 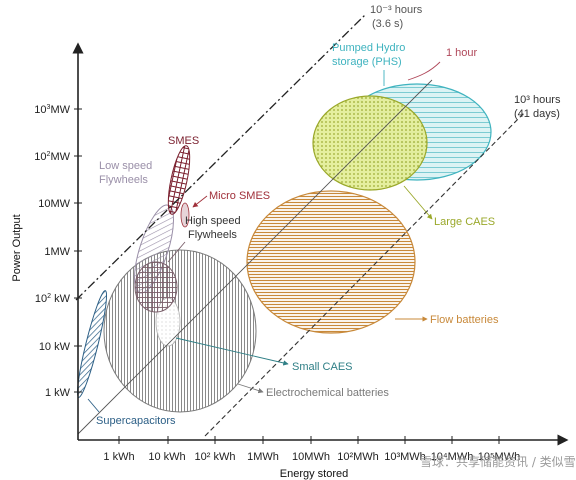 I want to click on leader-small-caes, so click(x=232, y=351).